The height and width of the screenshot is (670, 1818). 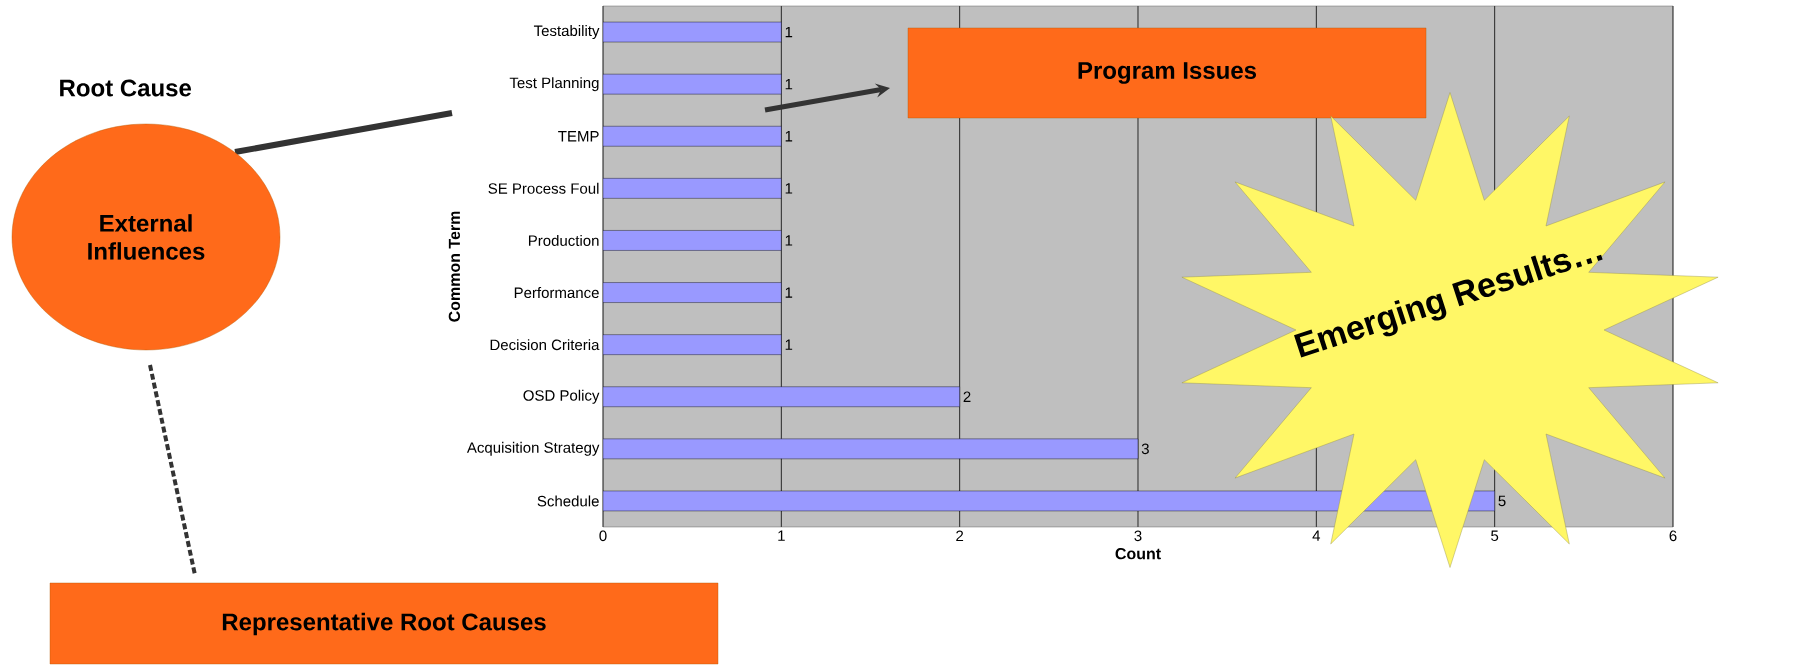 I want to click on data-label: 2, so click(x=967, y=396).